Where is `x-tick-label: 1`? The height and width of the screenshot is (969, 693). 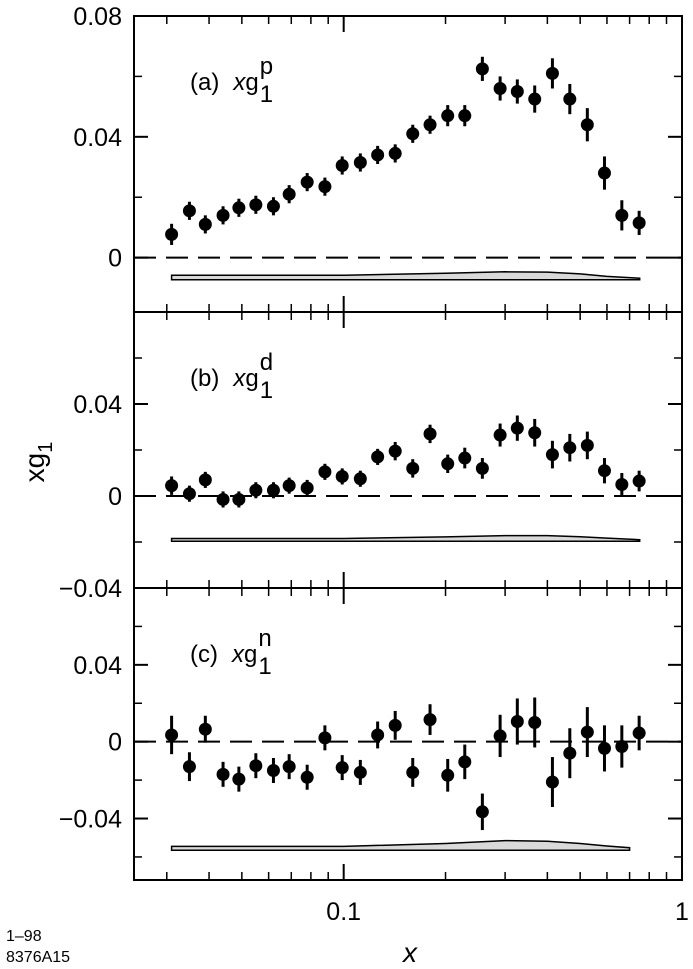 x-tick-label: 1 is located at coordinates (682, 912).